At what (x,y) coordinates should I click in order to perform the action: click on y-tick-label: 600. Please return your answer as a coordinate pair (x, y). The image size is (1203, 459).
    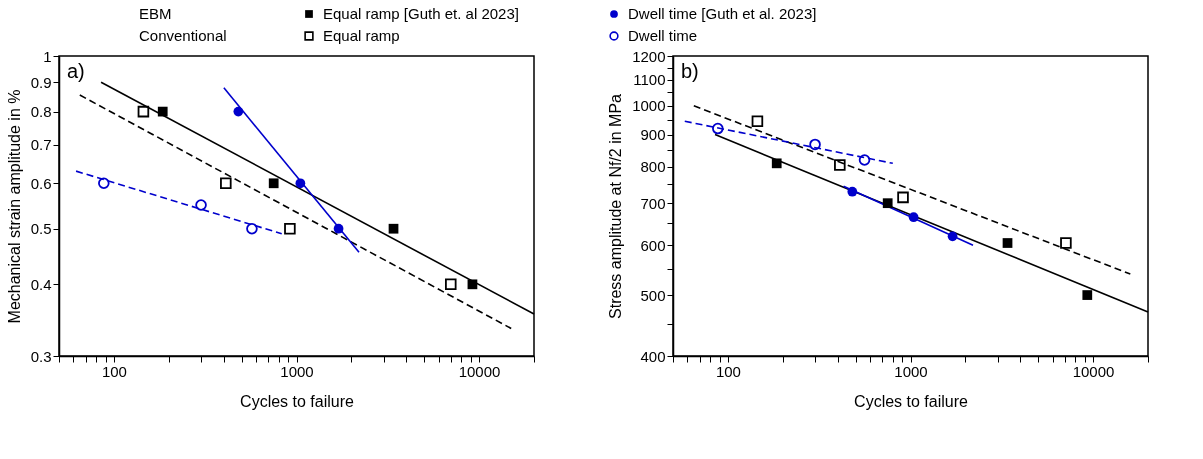
    Looking at the image, I should click on (653, 245).